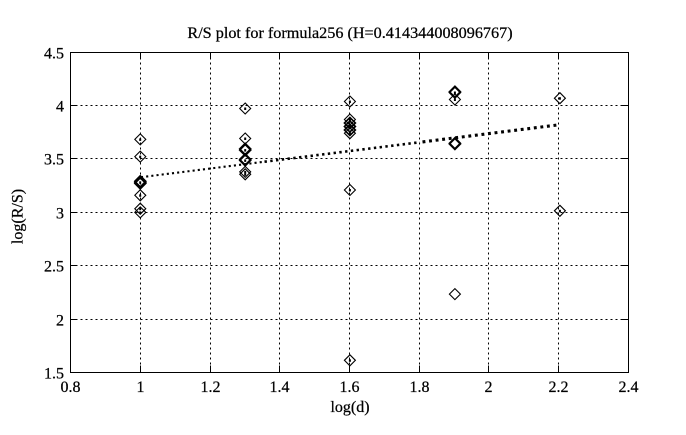  What do you see at coordinates (420, 387) in the screenshot?
I see `svg-text: 1.8` at bounding box center [420, 387].